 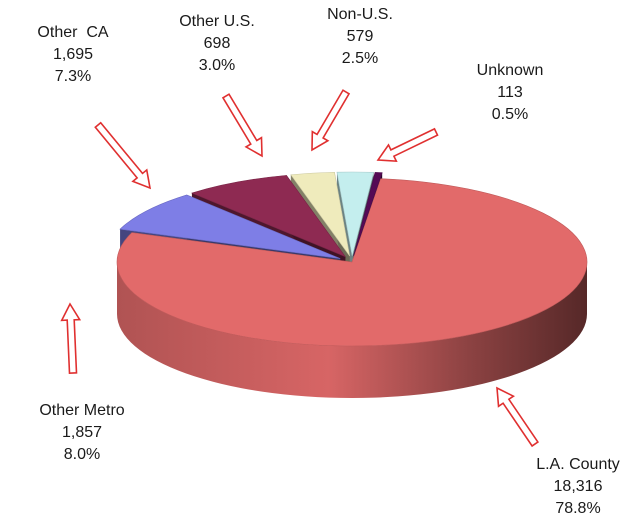 I want to click on pie-slice-other-u-s, so click(x=320, y=214).